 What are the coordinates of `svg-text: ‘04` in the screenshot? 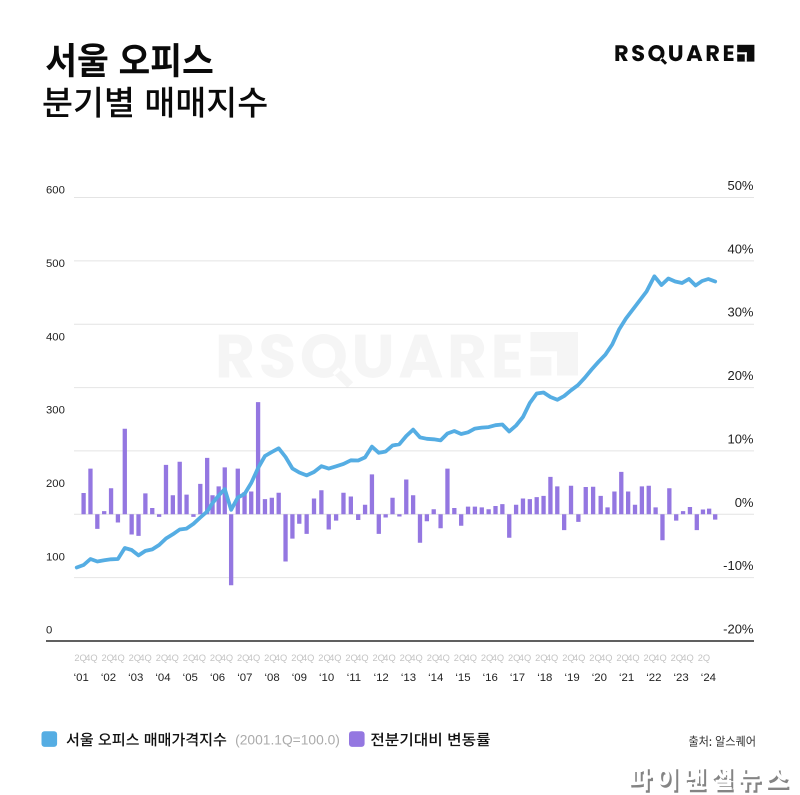 It's located at (162, 678).